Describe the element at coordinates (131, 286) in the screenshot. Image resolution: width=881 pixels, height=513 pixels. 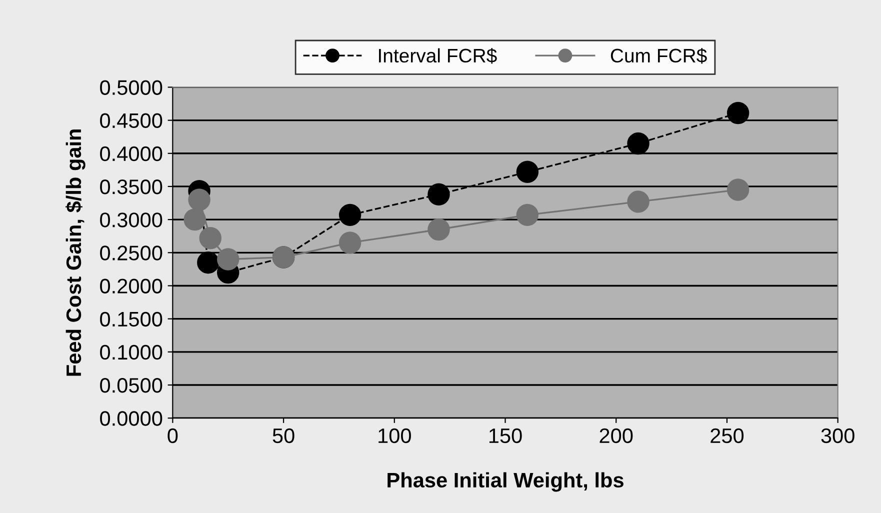
I see `y-tick-label: 0.2000` at that location.